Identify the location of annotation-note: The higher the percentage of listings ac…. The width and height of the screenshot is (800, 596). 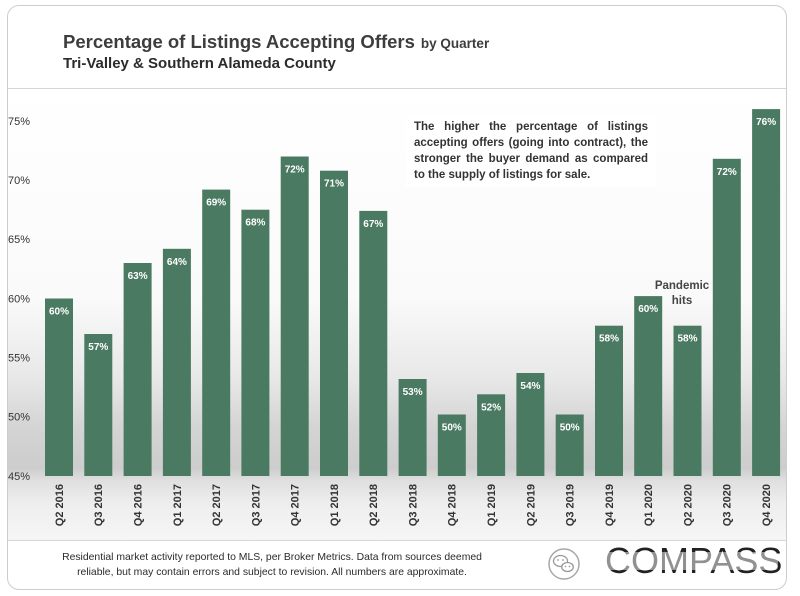
(531, 151).